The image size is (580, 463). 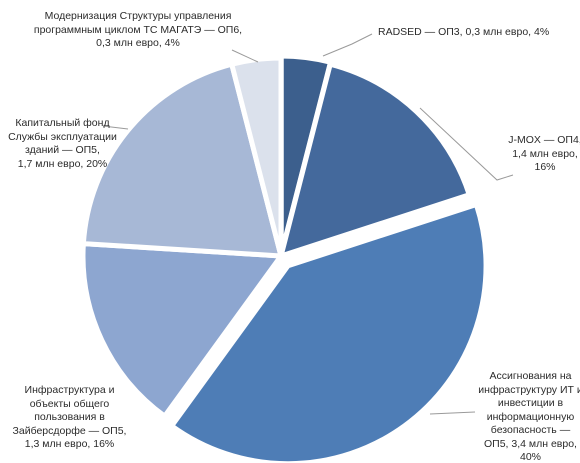 I want to click on leader-line-it, so click(x=452, y=413).